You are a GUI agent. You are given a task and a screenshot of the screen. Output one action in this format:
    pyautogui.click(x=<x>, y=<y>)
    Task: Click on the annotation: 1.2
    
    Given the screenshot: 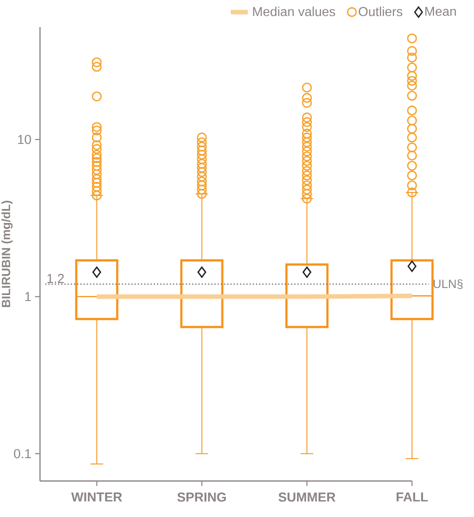 What is the action you would take?
    pyautogui.click(x=55, y=278)
    